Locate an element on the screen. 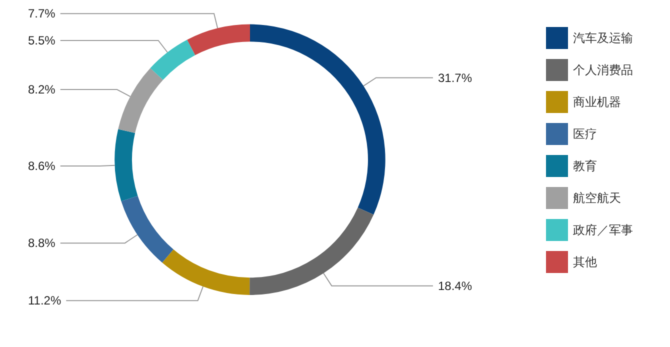  legend-label: 其他 is located at coordinates (585, 262).